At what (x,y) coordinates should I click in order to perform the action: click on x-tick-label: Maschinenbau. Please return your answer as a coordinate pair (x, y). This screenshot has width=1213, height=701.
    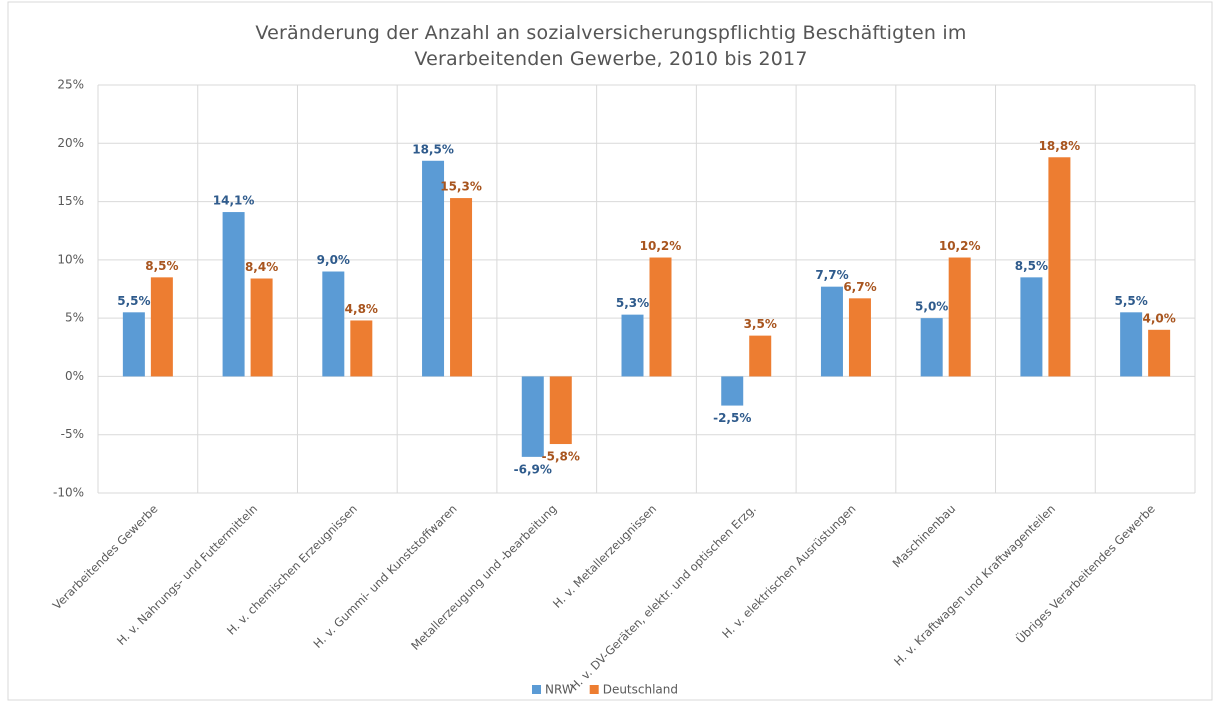
    Looking at the image, I should click on (924, 536).